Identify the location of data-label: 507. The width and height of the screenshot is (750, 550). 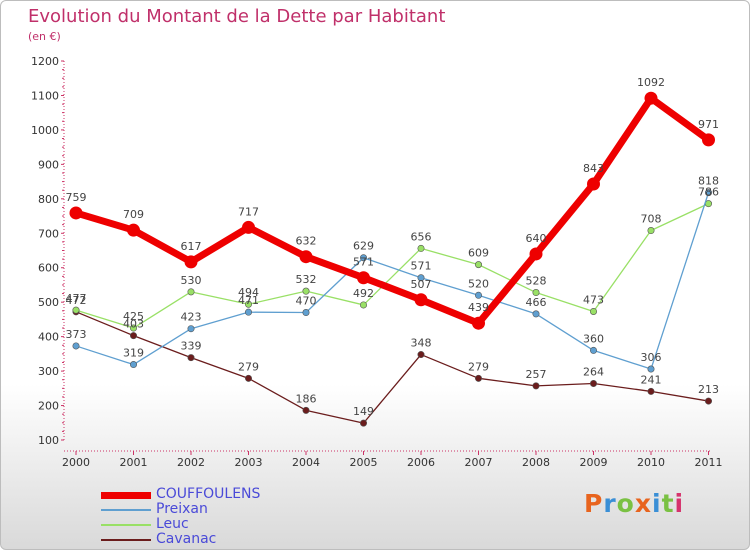
(421, 284).